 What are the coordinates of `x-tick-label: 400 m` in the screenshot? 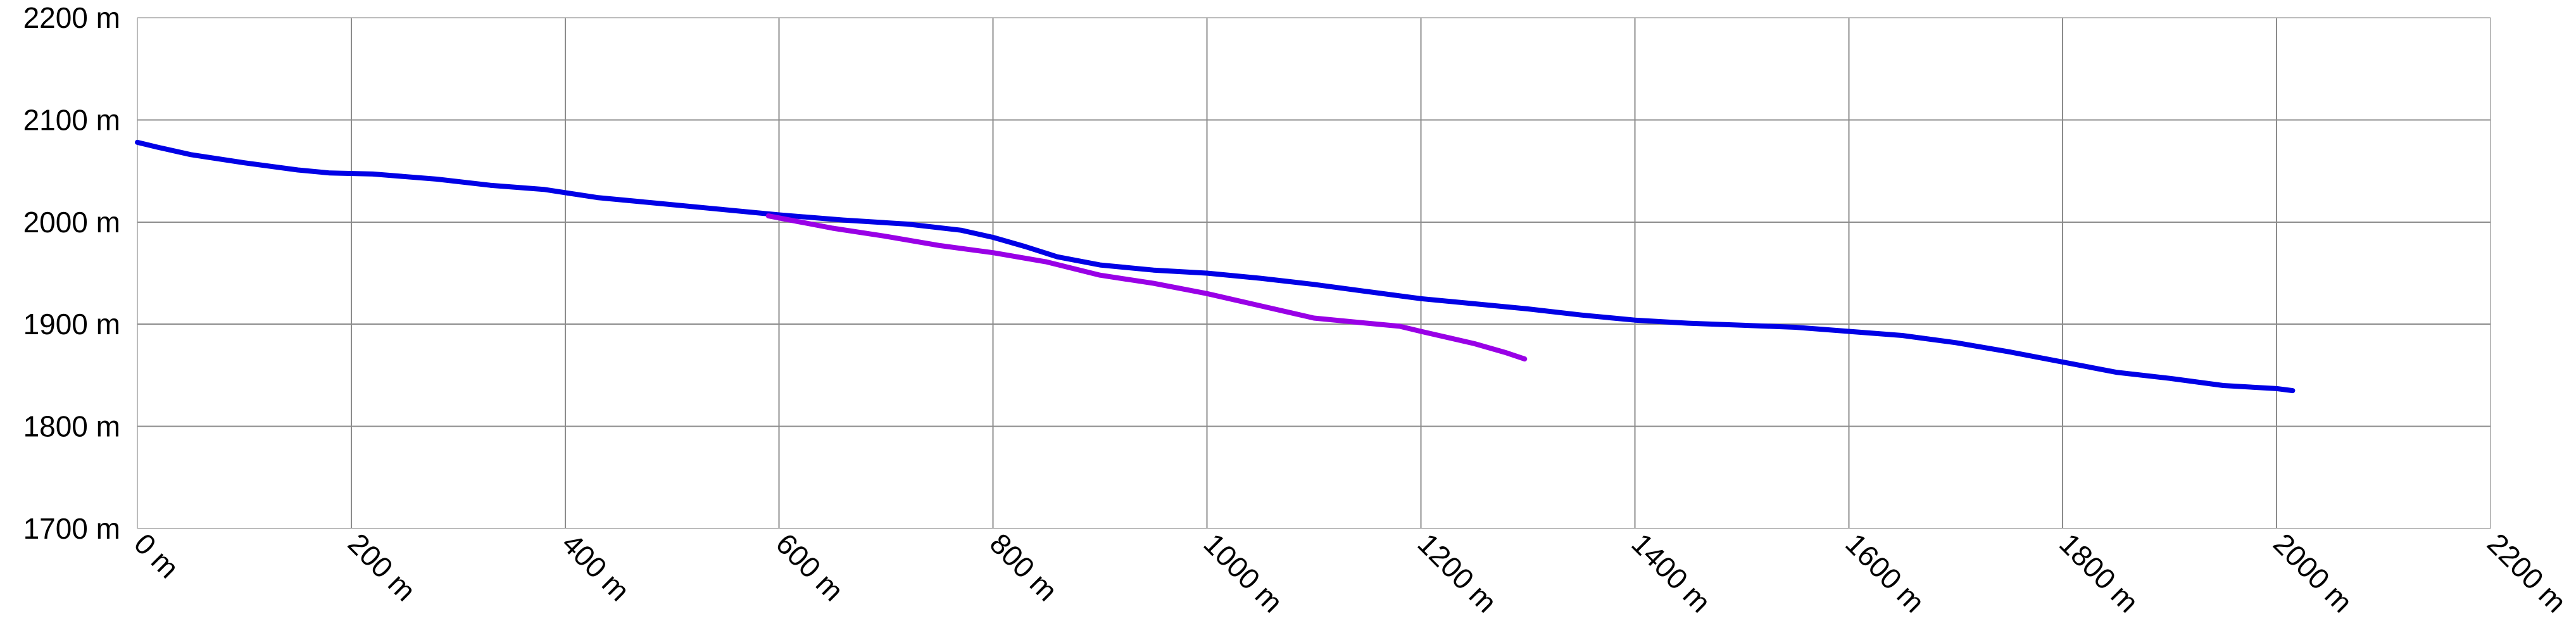 It's located at (596, 567).